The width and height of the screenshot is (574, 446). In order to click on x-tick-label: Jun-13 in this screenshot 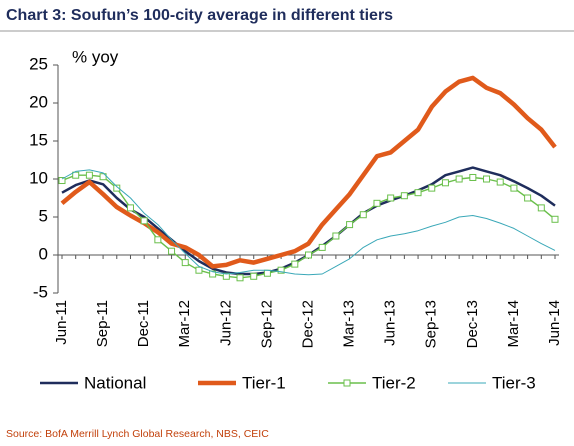, I will do `click(390, 323)`.